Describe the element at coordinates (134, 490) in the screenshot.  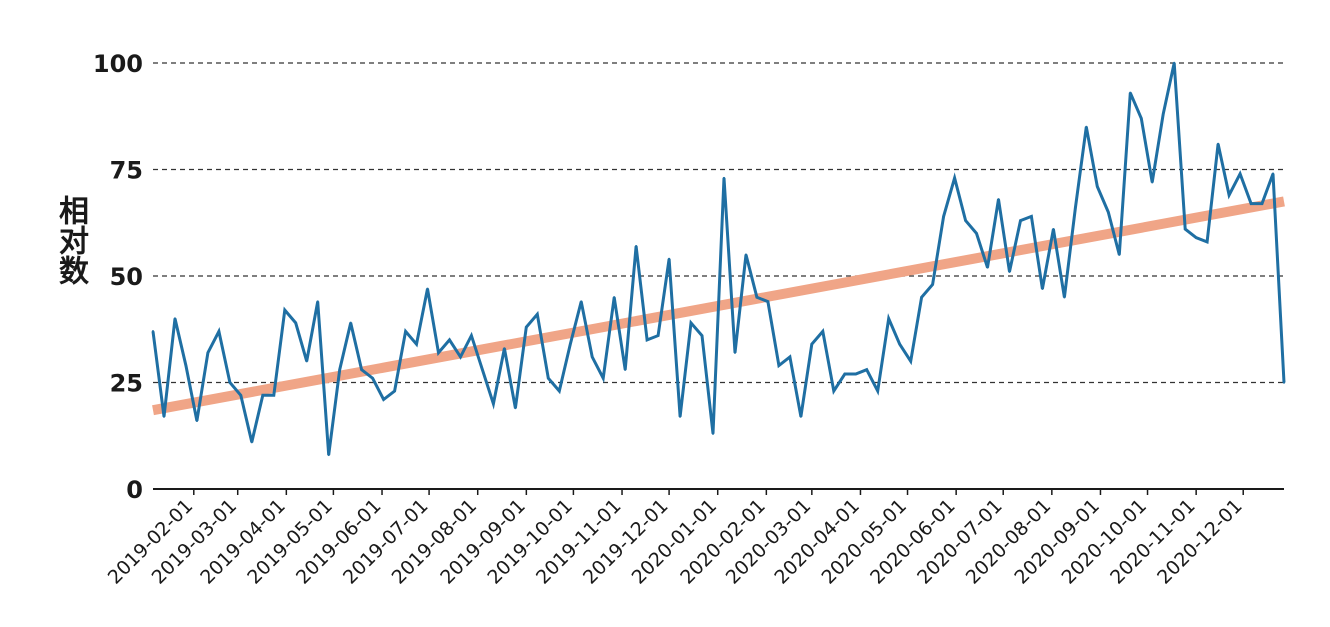
I see `y-tick-label: 0` at that location.